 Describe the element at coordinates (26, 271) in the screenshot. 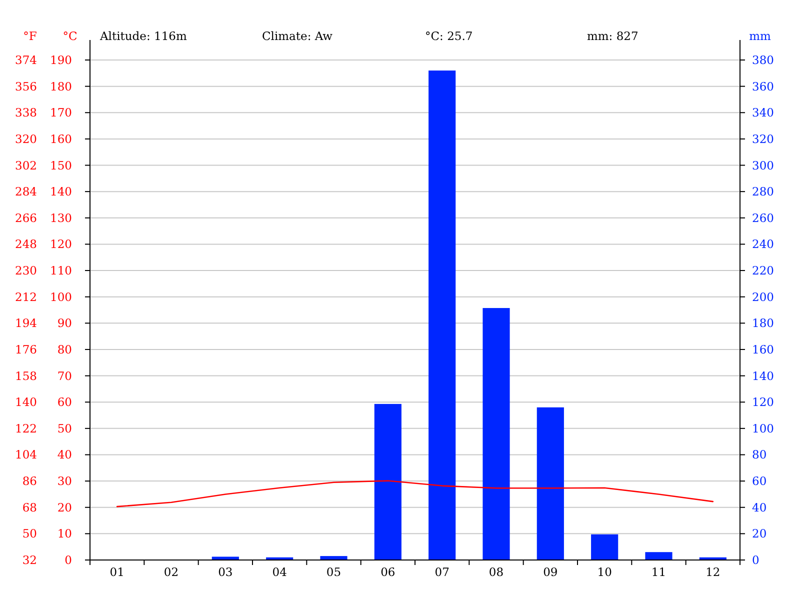

I see `y3-tick-label: 230` at that location.